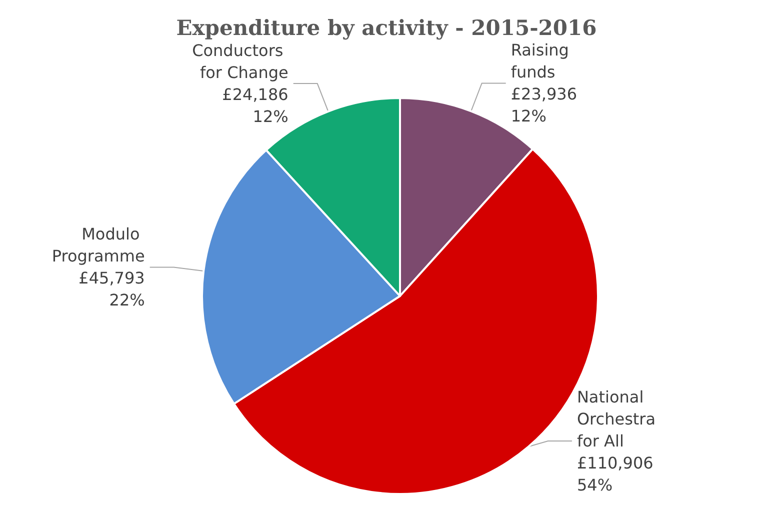 The width and height of the screenshot is (773, 505). What do you see at coordinates (240, 61) in the screenshot?
I see `slice-label: Conductors for Change` at bounding box center [240, 61].